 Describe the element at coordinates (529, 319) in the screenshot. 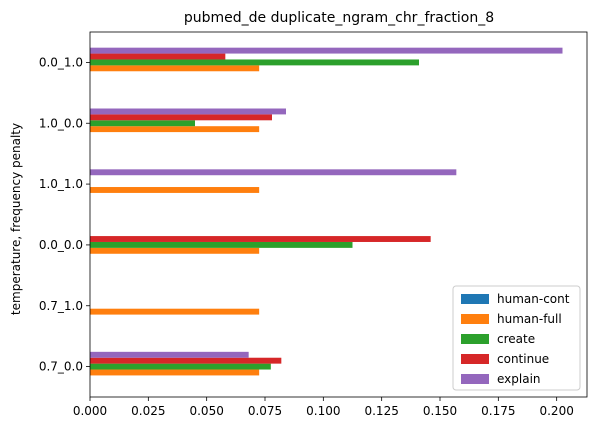

I see `legend-label-human-full: human-full` at that location.